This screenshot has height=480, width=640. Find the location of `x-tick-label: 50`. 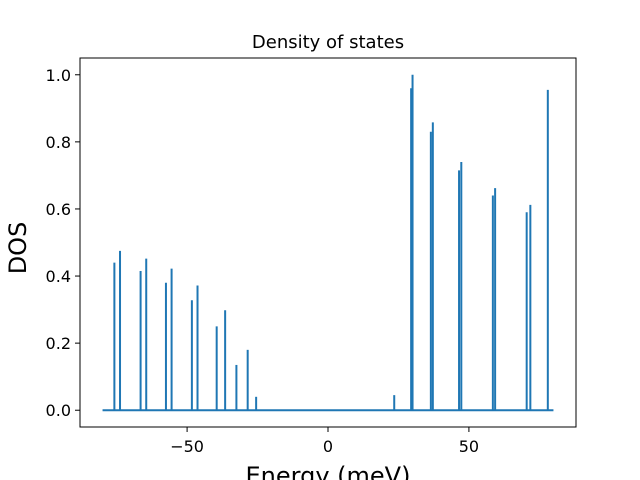

x-tick-label: 50 is located at coordinates (469, 446).